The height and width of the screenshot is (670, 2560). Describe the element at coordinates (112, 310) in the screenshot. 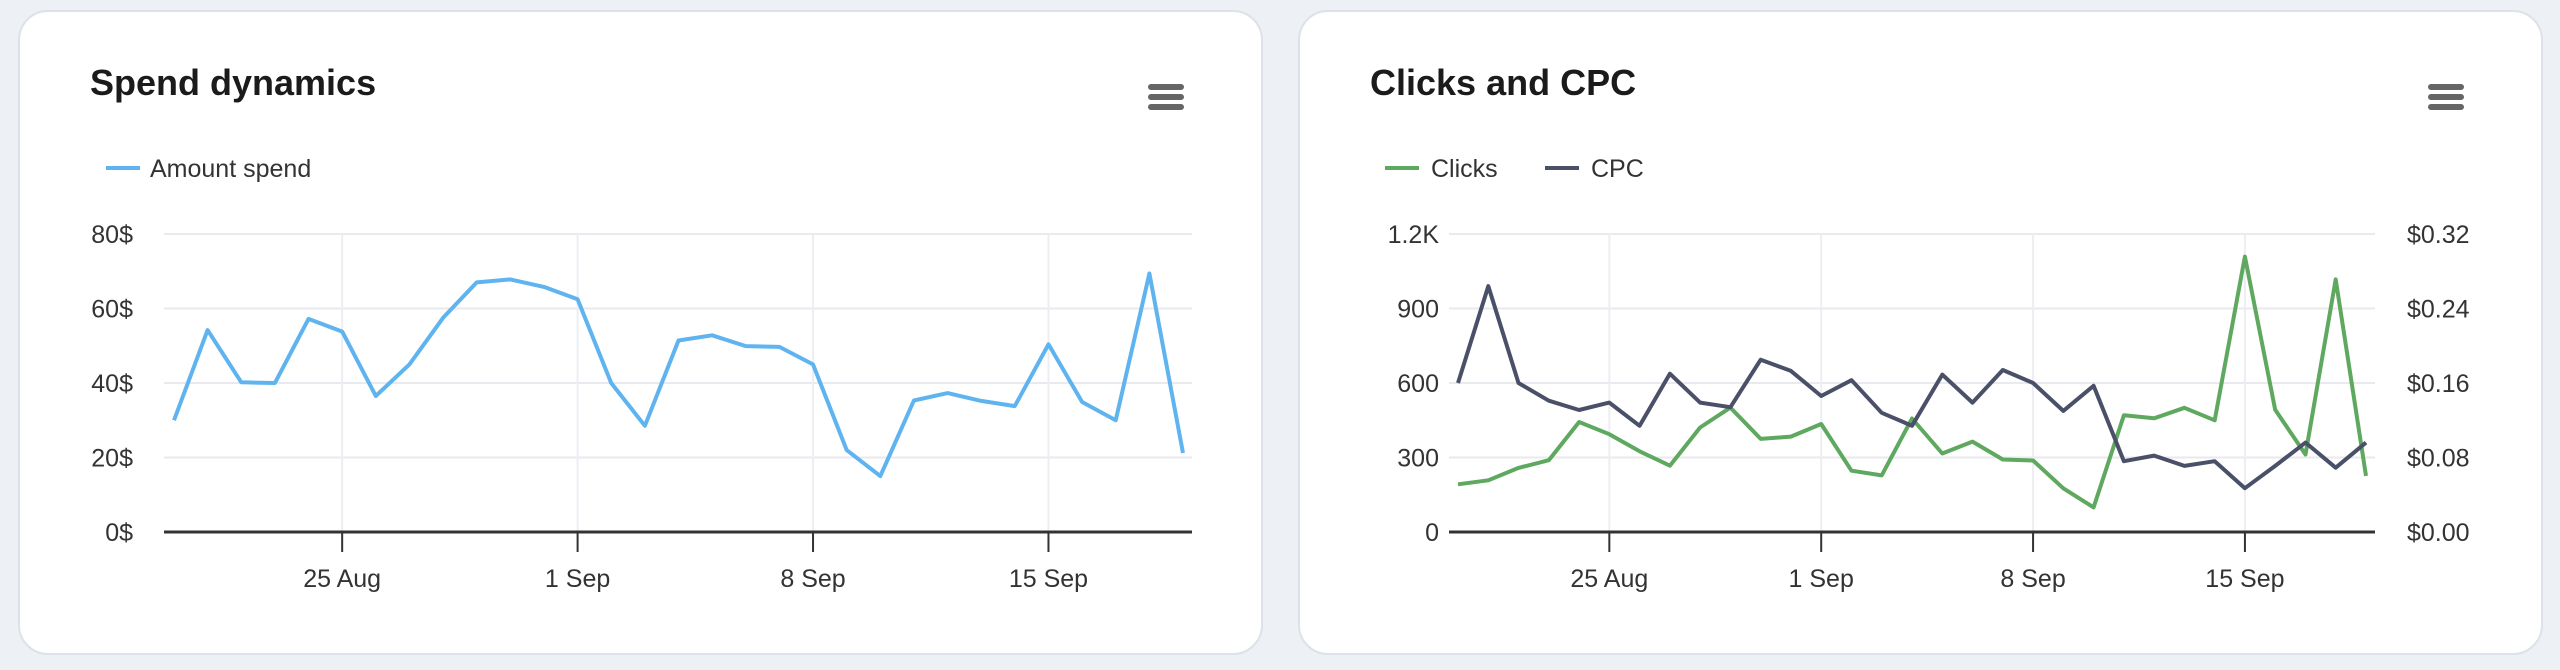

I see `y-tick-label: 60$` at that location.